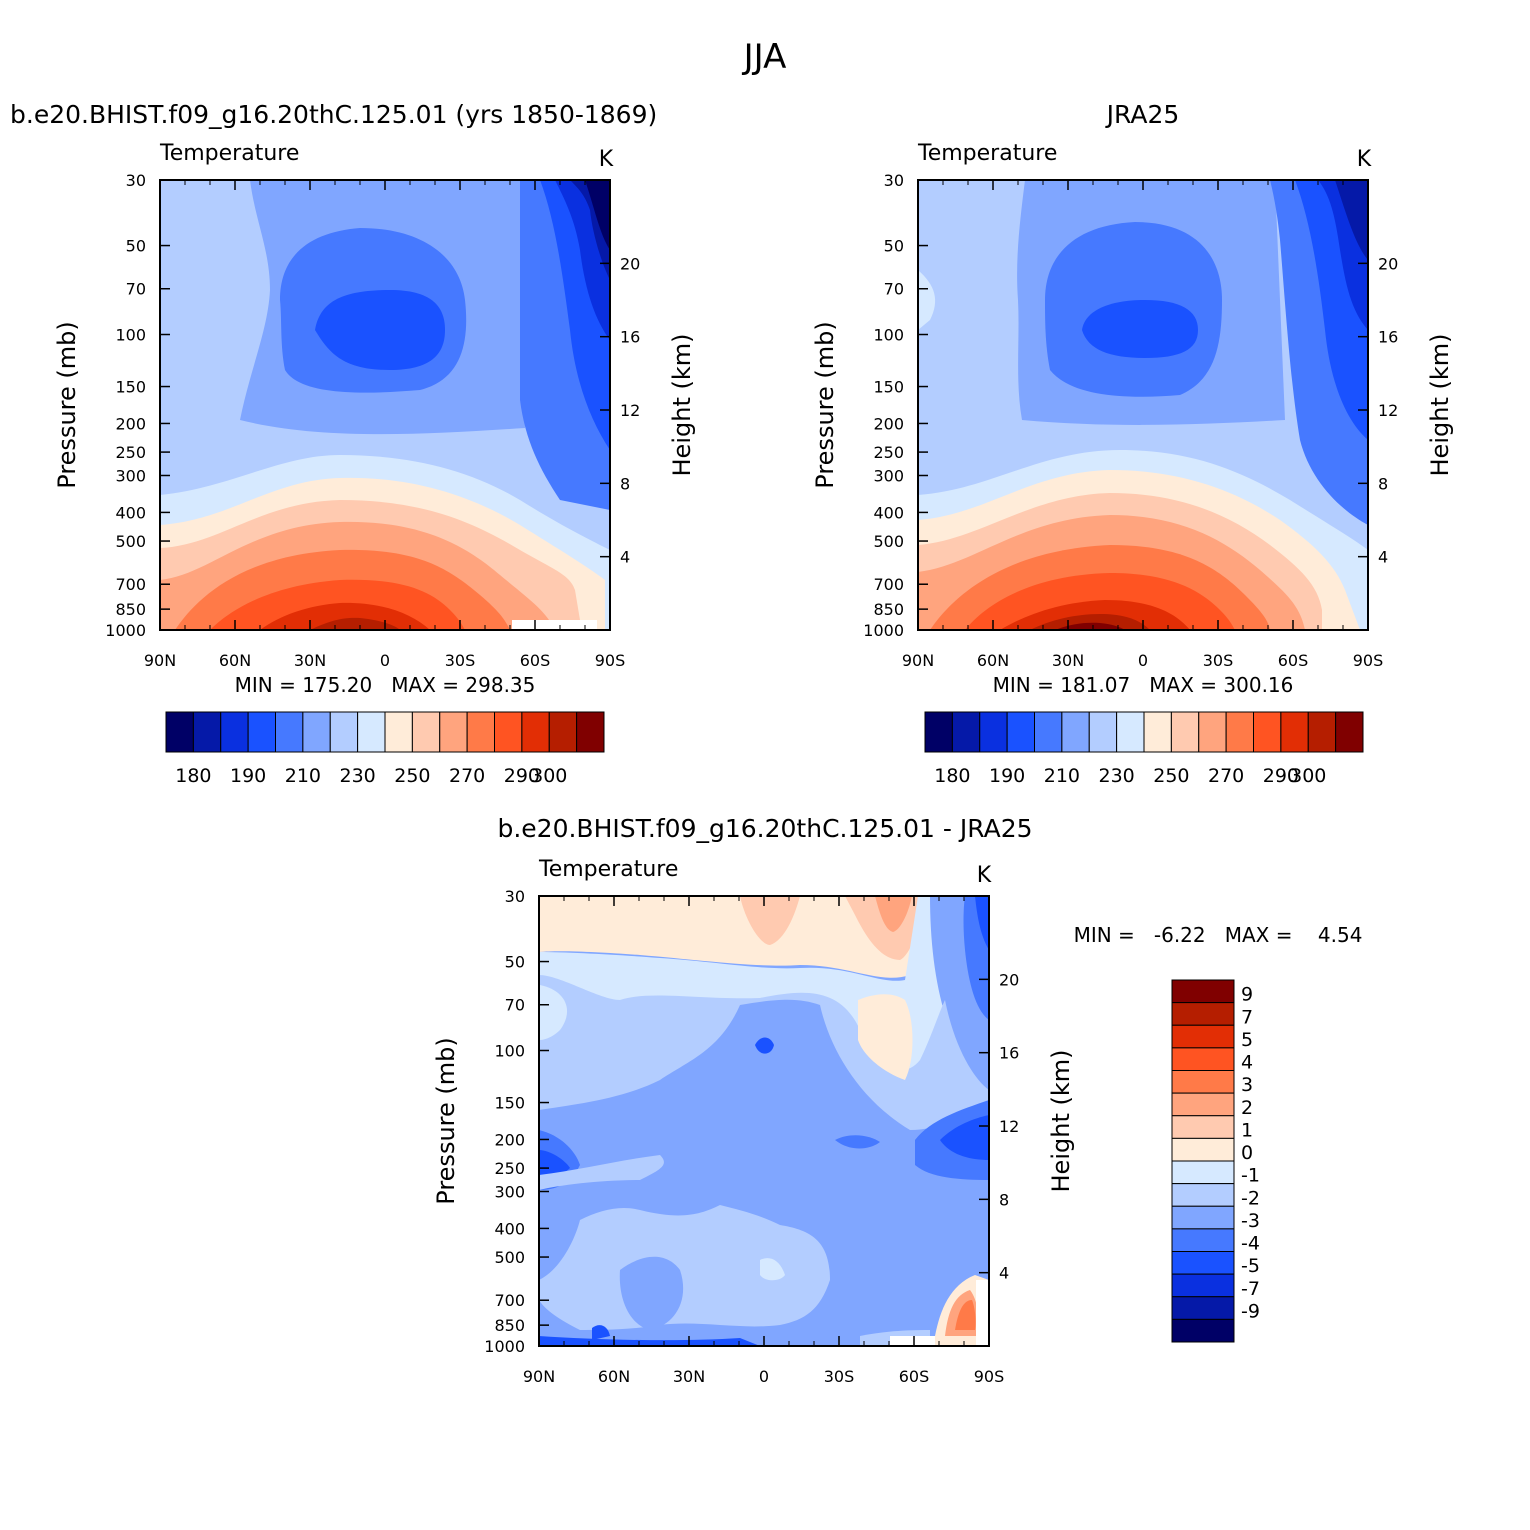 The image size is (1530, 1530). What do you see at coordinates (614, 1376) in the screenshot?
I see `panel-diff-xtick-label: 60N` at bounding box center [614, 1376].